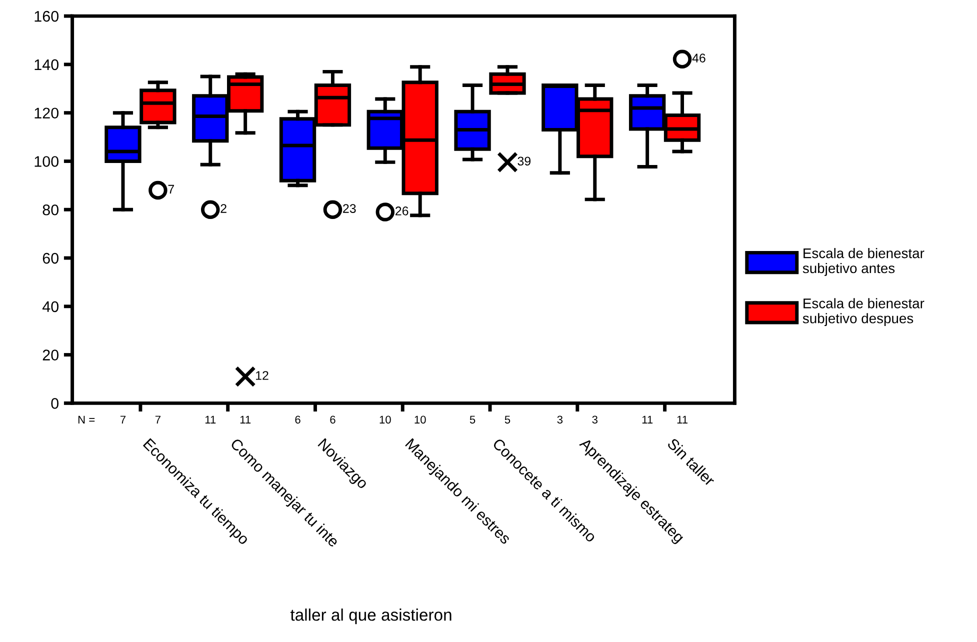 The height and width of the screenshot is (642, 977). What do you see at coordinates (86, 420) in the screenshot?
I see `text: N =` at bounding box center [86, 420].